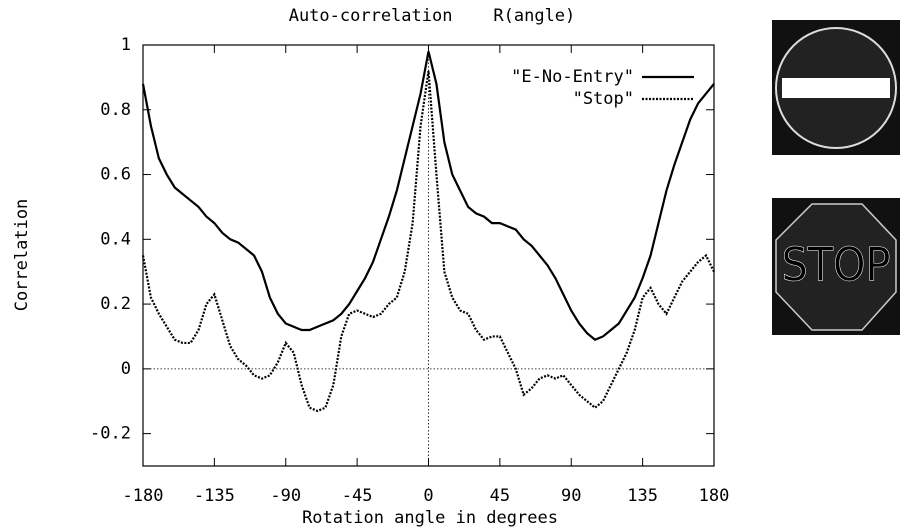 Image resolution: width=905 pixels, height=529 pixels. I want to click on y-tick-label: 0.8, so click(115, 110).